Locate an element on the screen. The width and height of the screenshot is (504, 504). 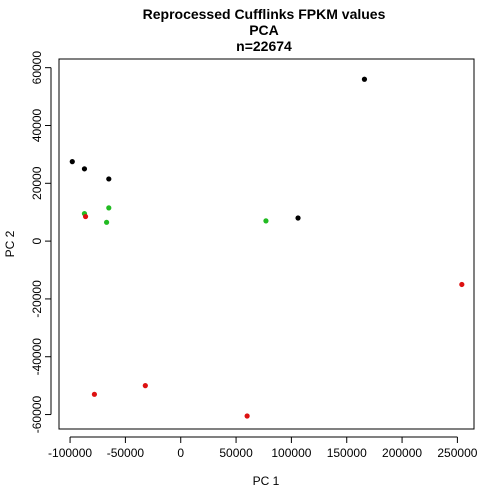
y-tick-label: -60000 is located at coordinates (37, 415).